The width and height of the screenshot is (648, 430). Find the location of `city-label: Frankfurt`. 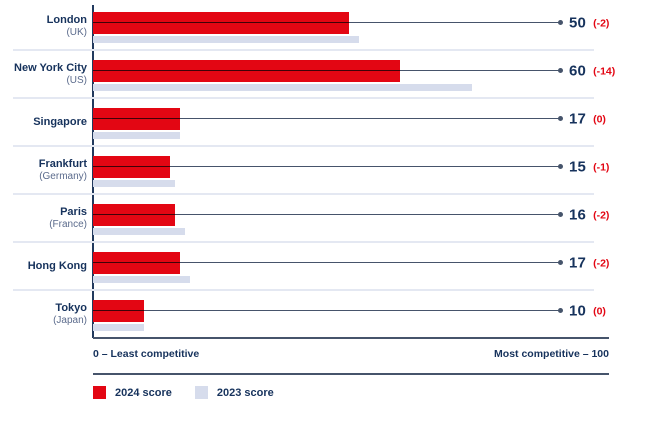

city-label: Frankfurt is located at coordinates (62, 163).